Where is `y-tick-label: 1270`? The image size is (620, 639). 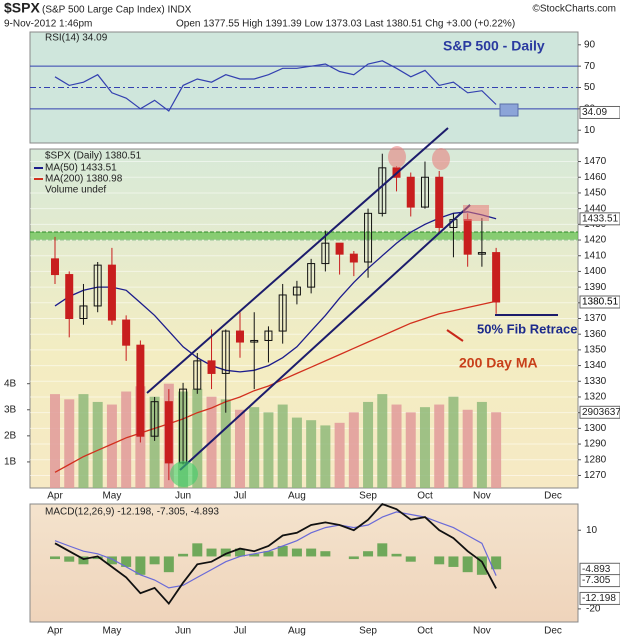
y-tick-label: 1270 is located at coordinates (595, 475).